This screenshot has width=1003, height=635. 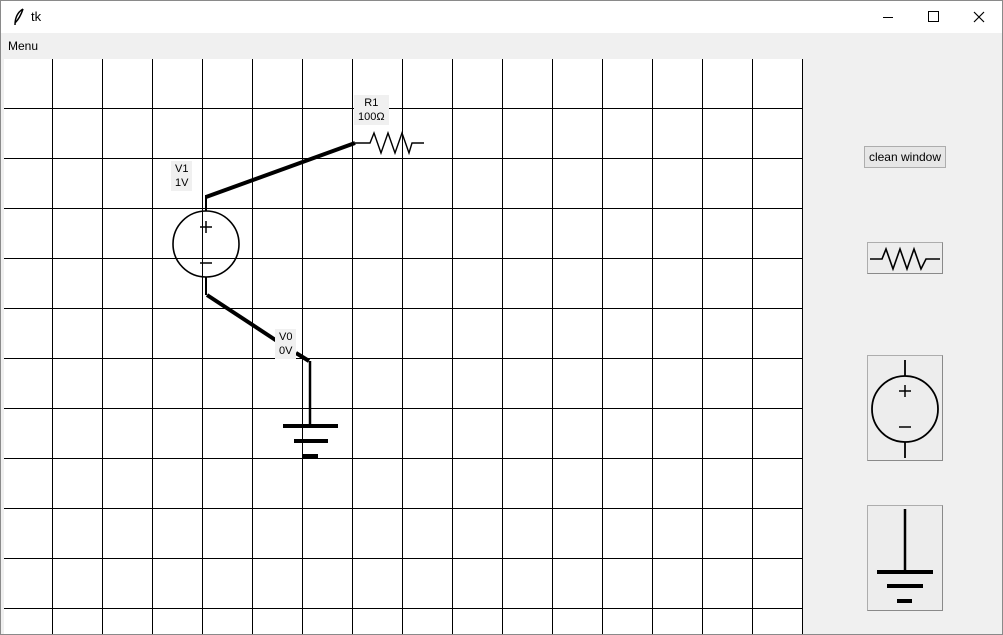 I want to click on add-ground-button, so click(x=905, y=558).